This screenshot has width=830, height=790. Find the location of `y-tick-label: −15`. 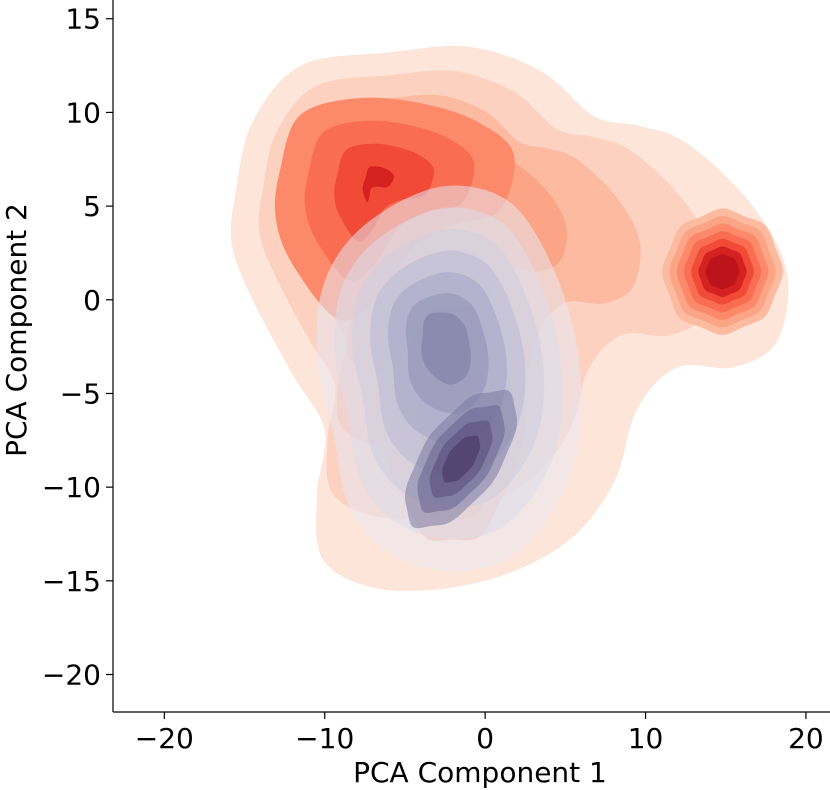

y-tick-label: −15 is located at coordinates (71, 581).